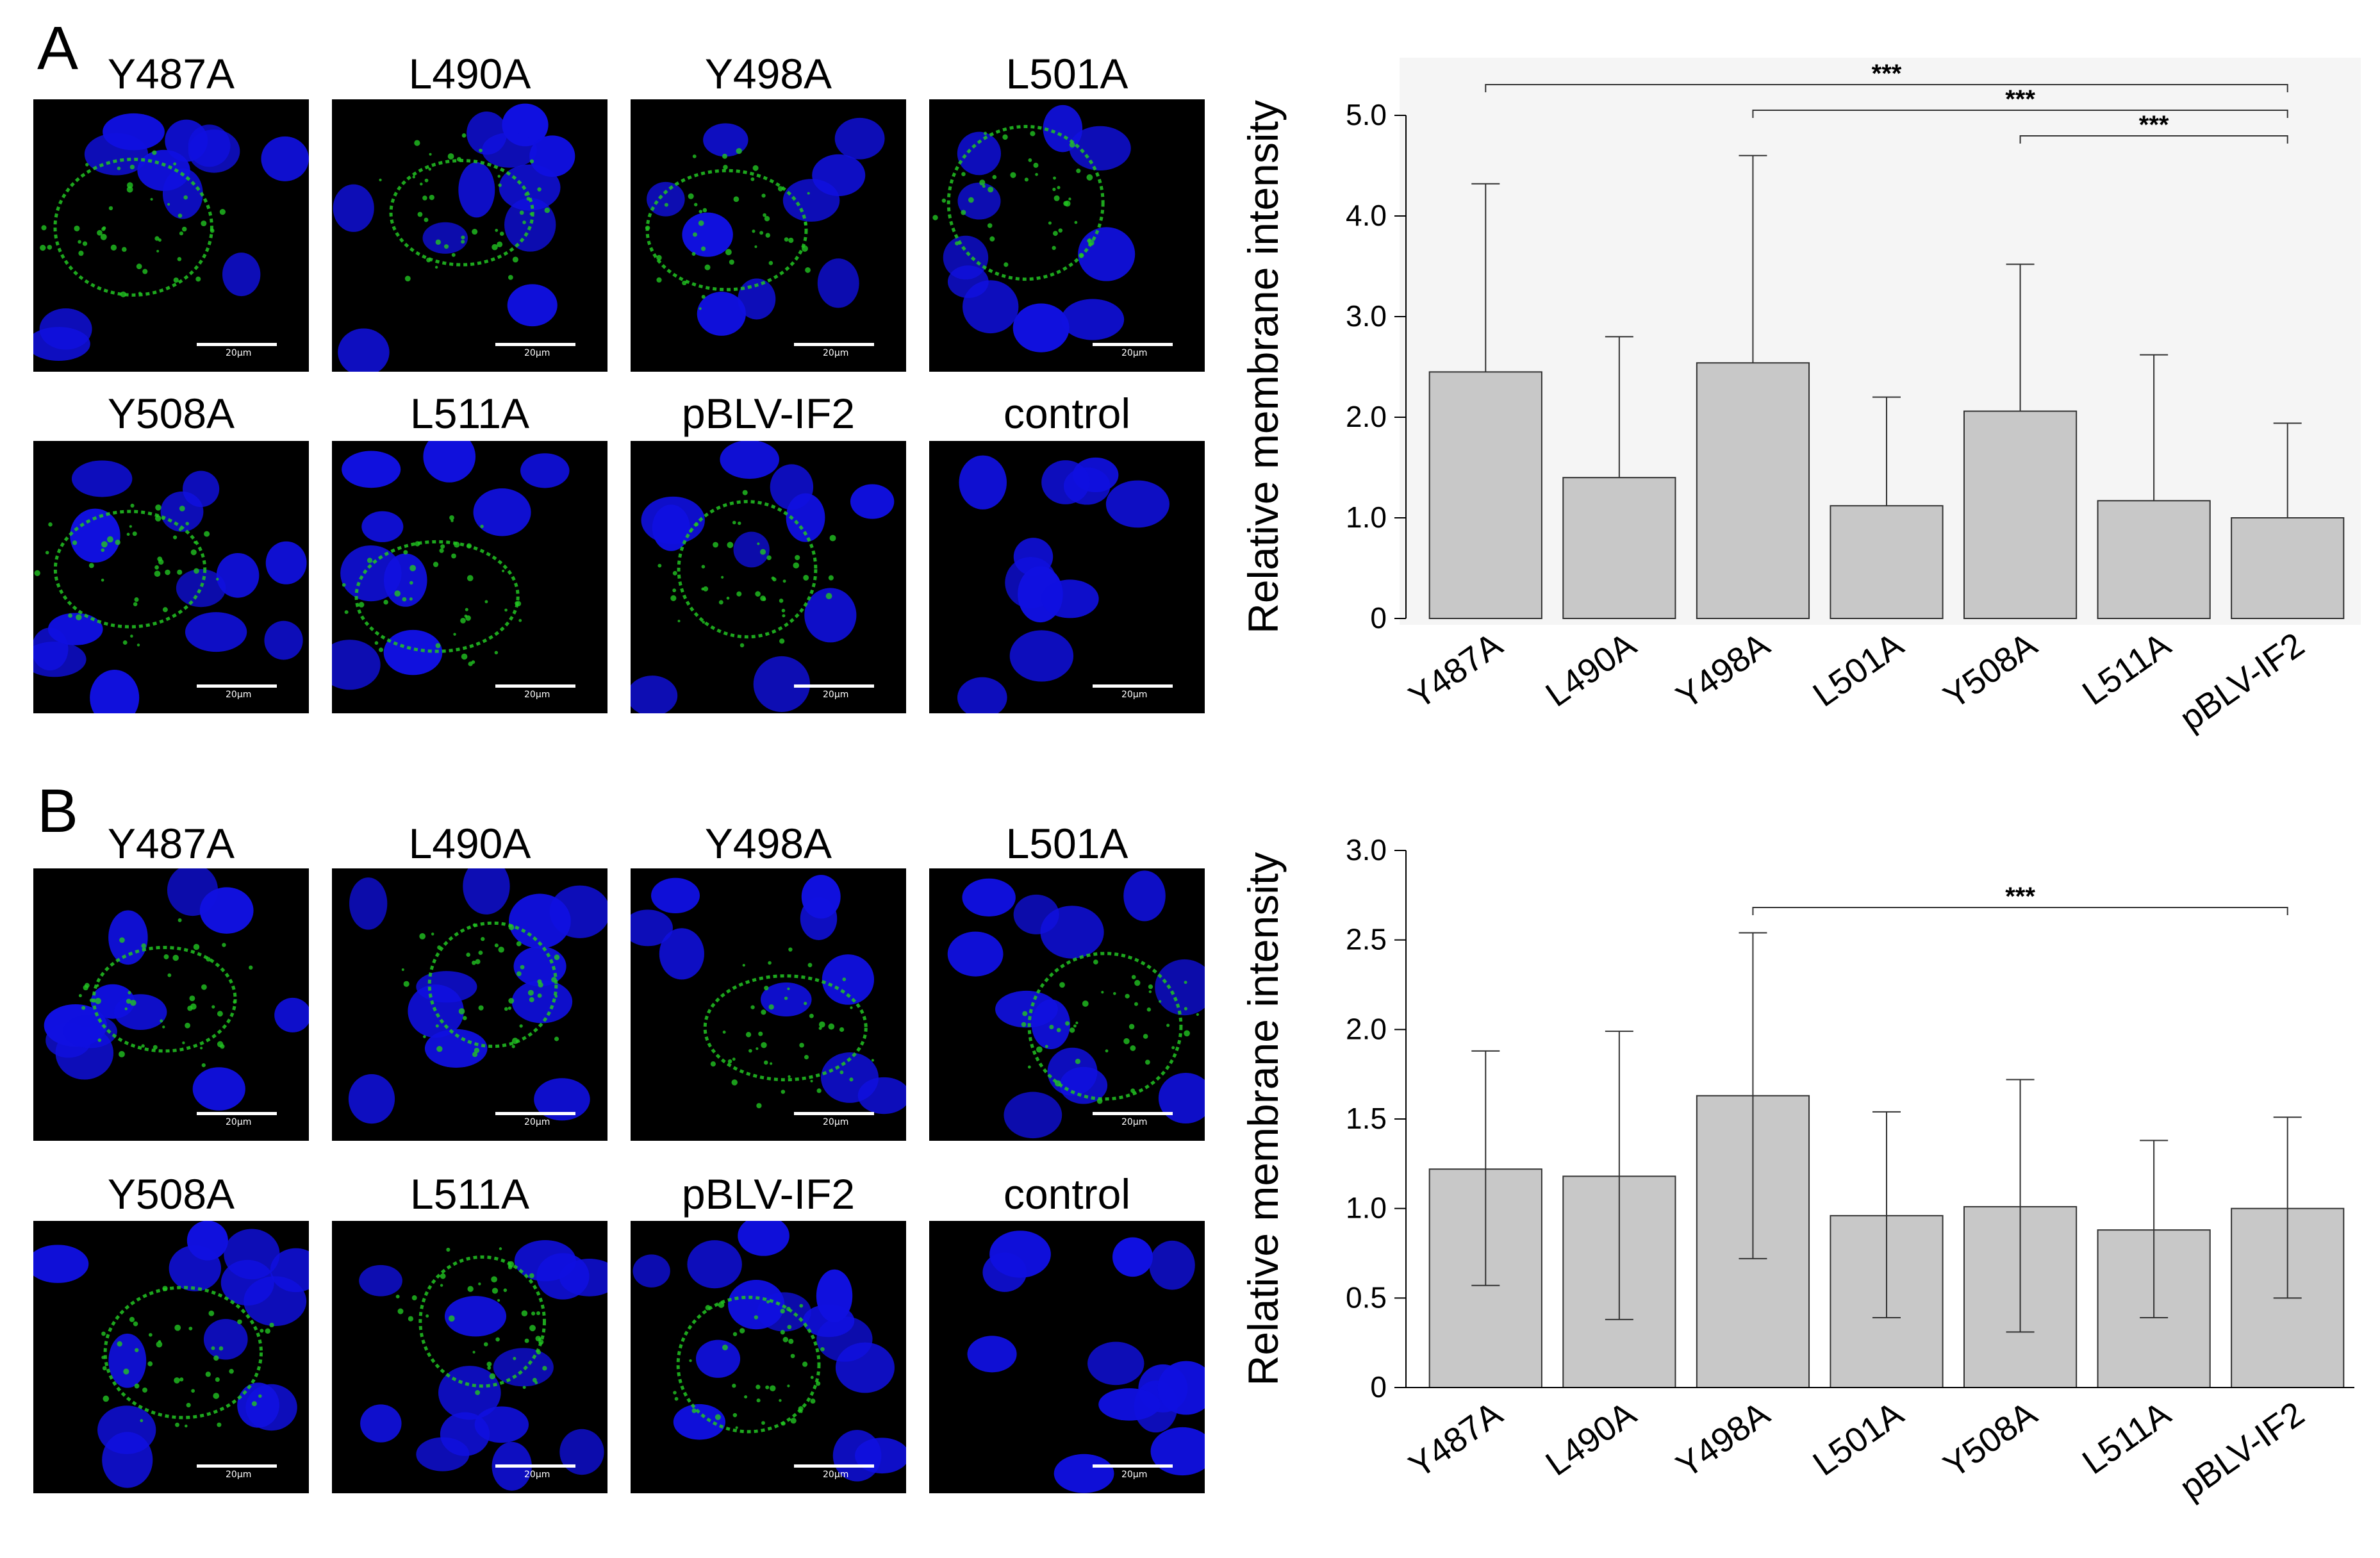  I want to click on y-tick-label: 0, so click(1379, 617).